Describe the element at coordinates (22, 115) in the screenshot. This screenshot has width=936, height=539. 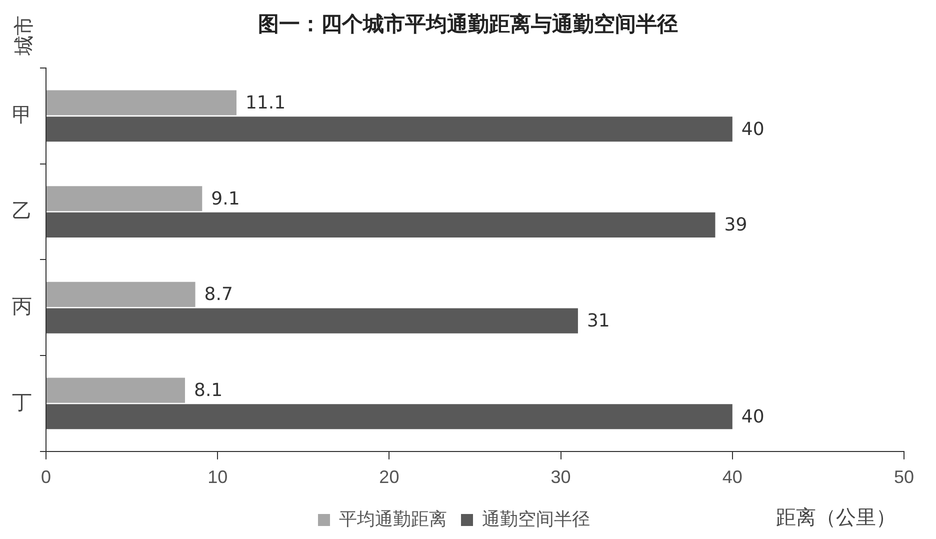
I see `y-tick-label: 甲` at that location.